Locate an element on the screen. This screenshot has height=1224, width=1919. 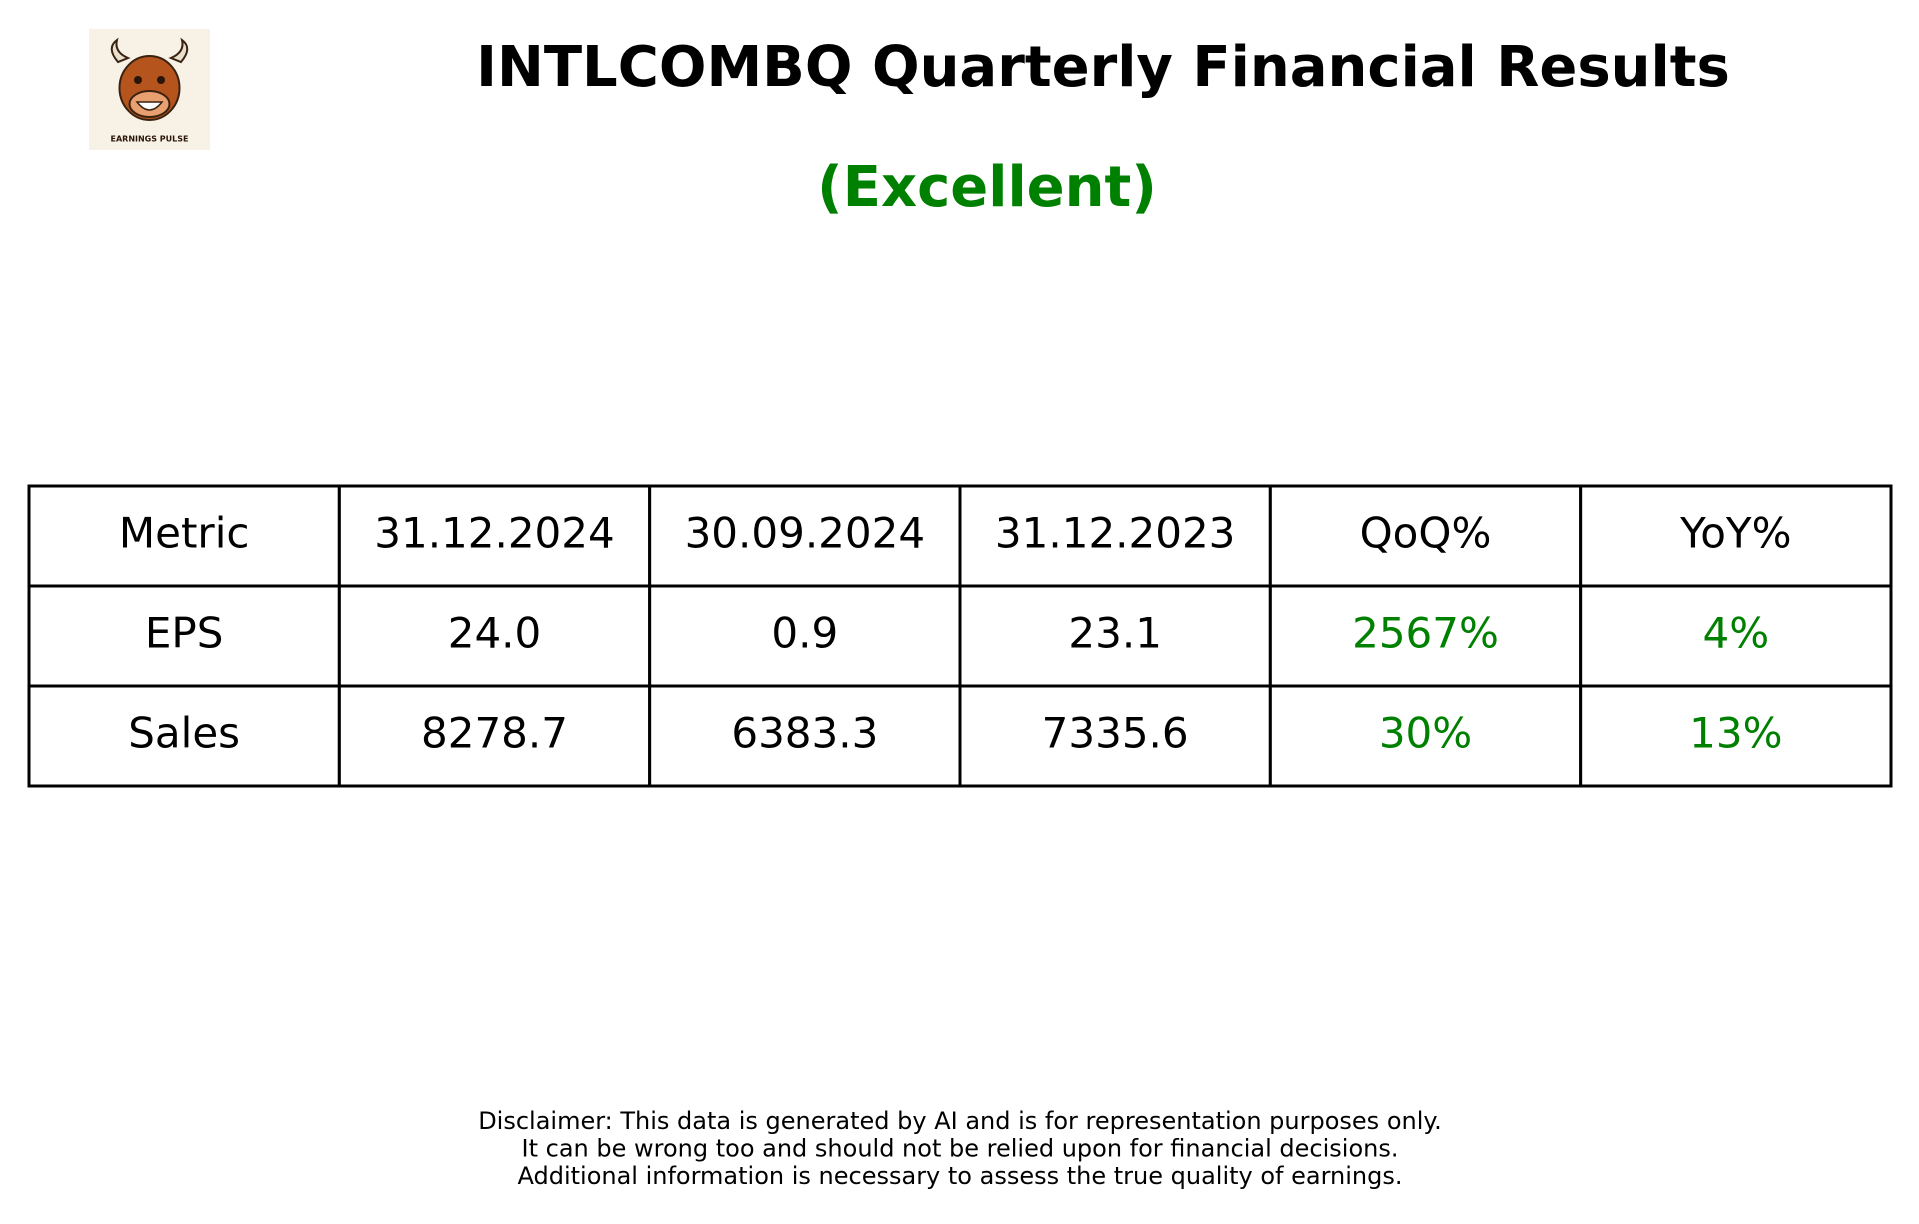
column-header: 31.12.2024 is located at coordinates (494, 533).